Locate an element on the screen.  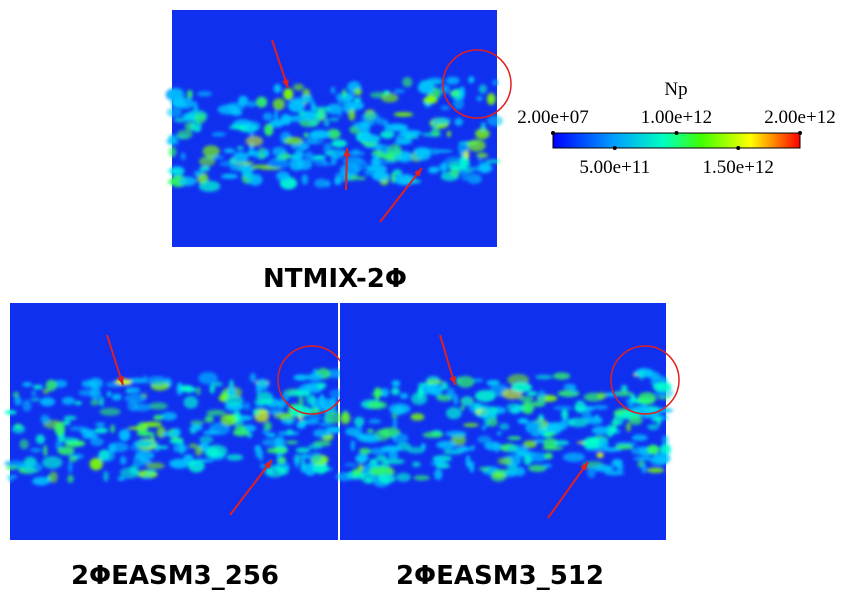
colorbar-tick-label: 2.00e+07 is located at coordinates (552, 117).